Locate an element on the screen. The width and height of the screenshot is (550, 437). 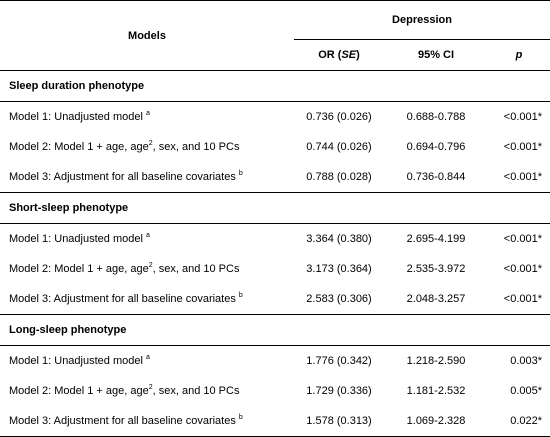
or-cell: 0.736 (0.026) is located at coordinates (339, 117).